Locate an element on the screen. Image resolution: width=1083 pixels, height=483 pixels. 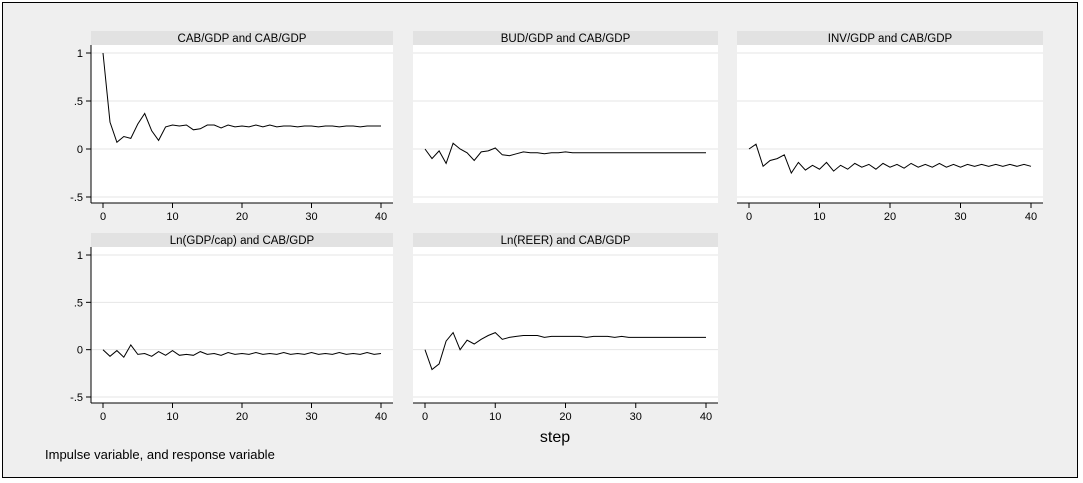
panel-2: BUD/GDP and CAB/GDP is located at coordinates (565, 117).